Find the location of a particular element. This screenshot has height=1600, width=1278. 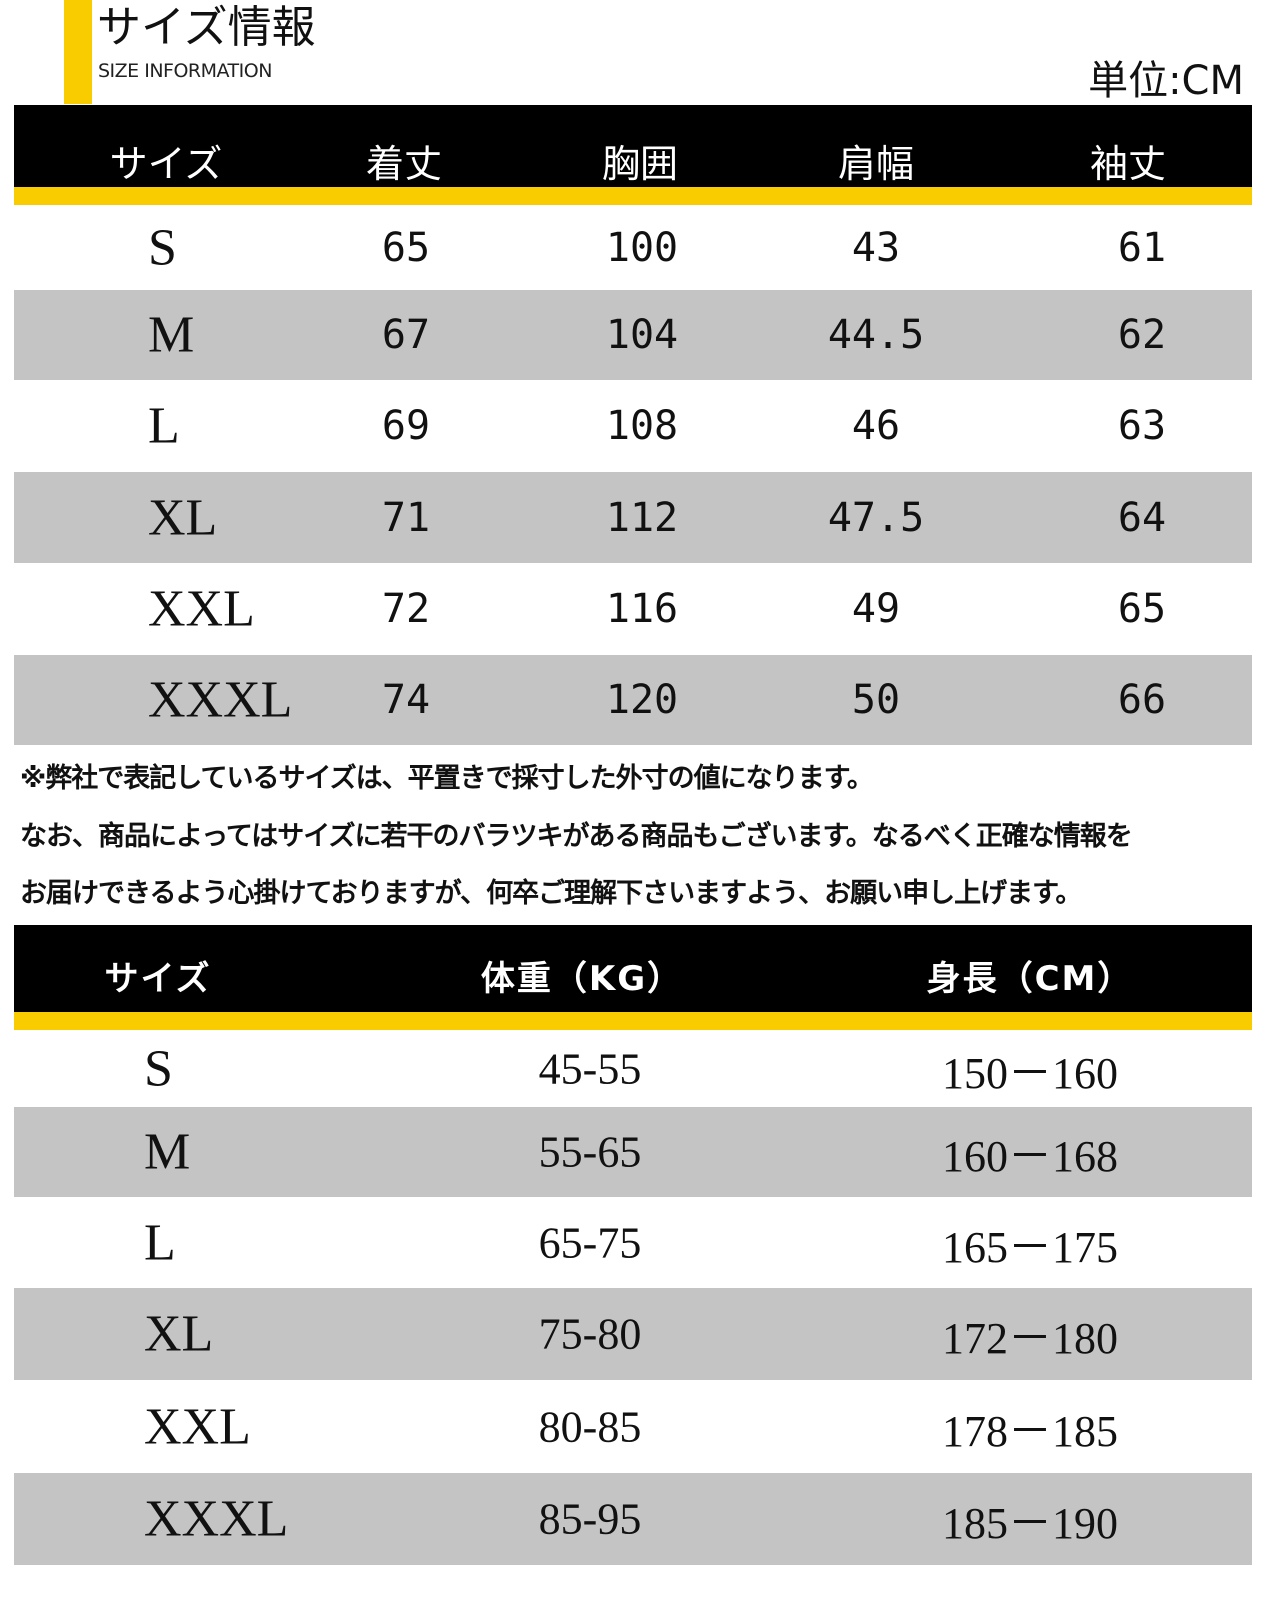

unit-label: 単位:CM is located at coordinates (1166, 81).